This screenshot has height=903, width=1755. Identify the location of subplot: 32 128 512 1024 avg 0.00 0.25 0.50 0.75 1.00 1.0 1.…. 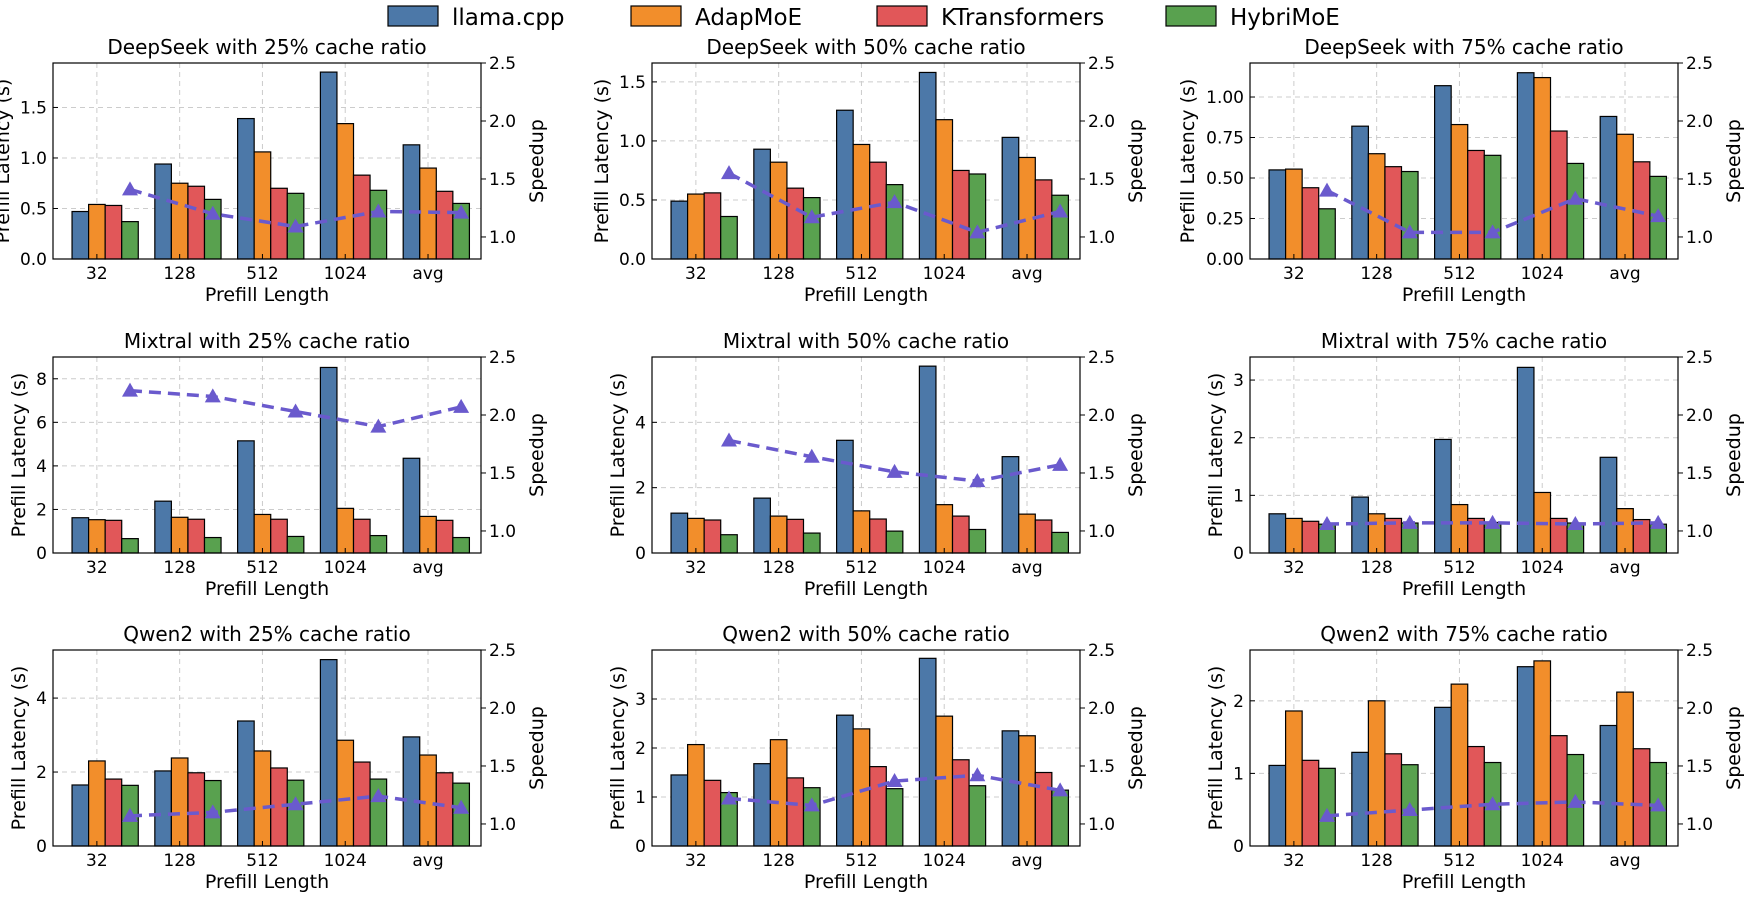
(1461, 170).